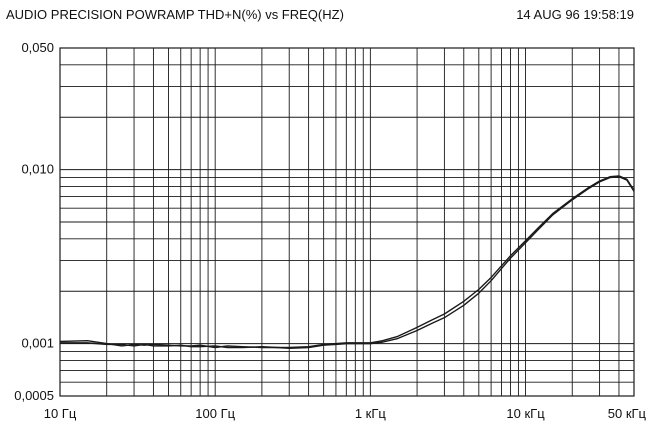 The height and width of the screenshot is (424, 648). I want to click on x-tick-label-0: 10 Гц, so click(60, 413).